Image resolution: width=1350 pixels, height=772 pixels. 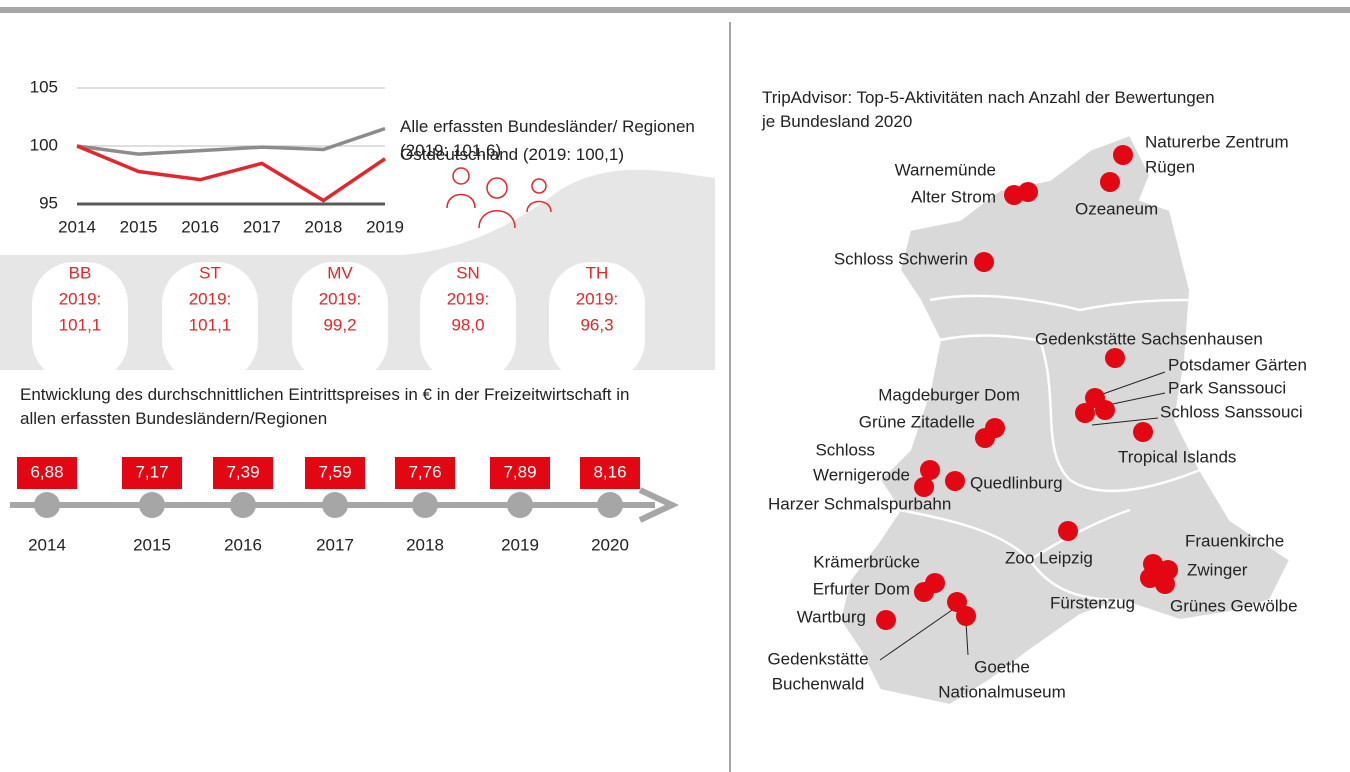 I want to click on year-label: 2018, so click(x=425, y=544).